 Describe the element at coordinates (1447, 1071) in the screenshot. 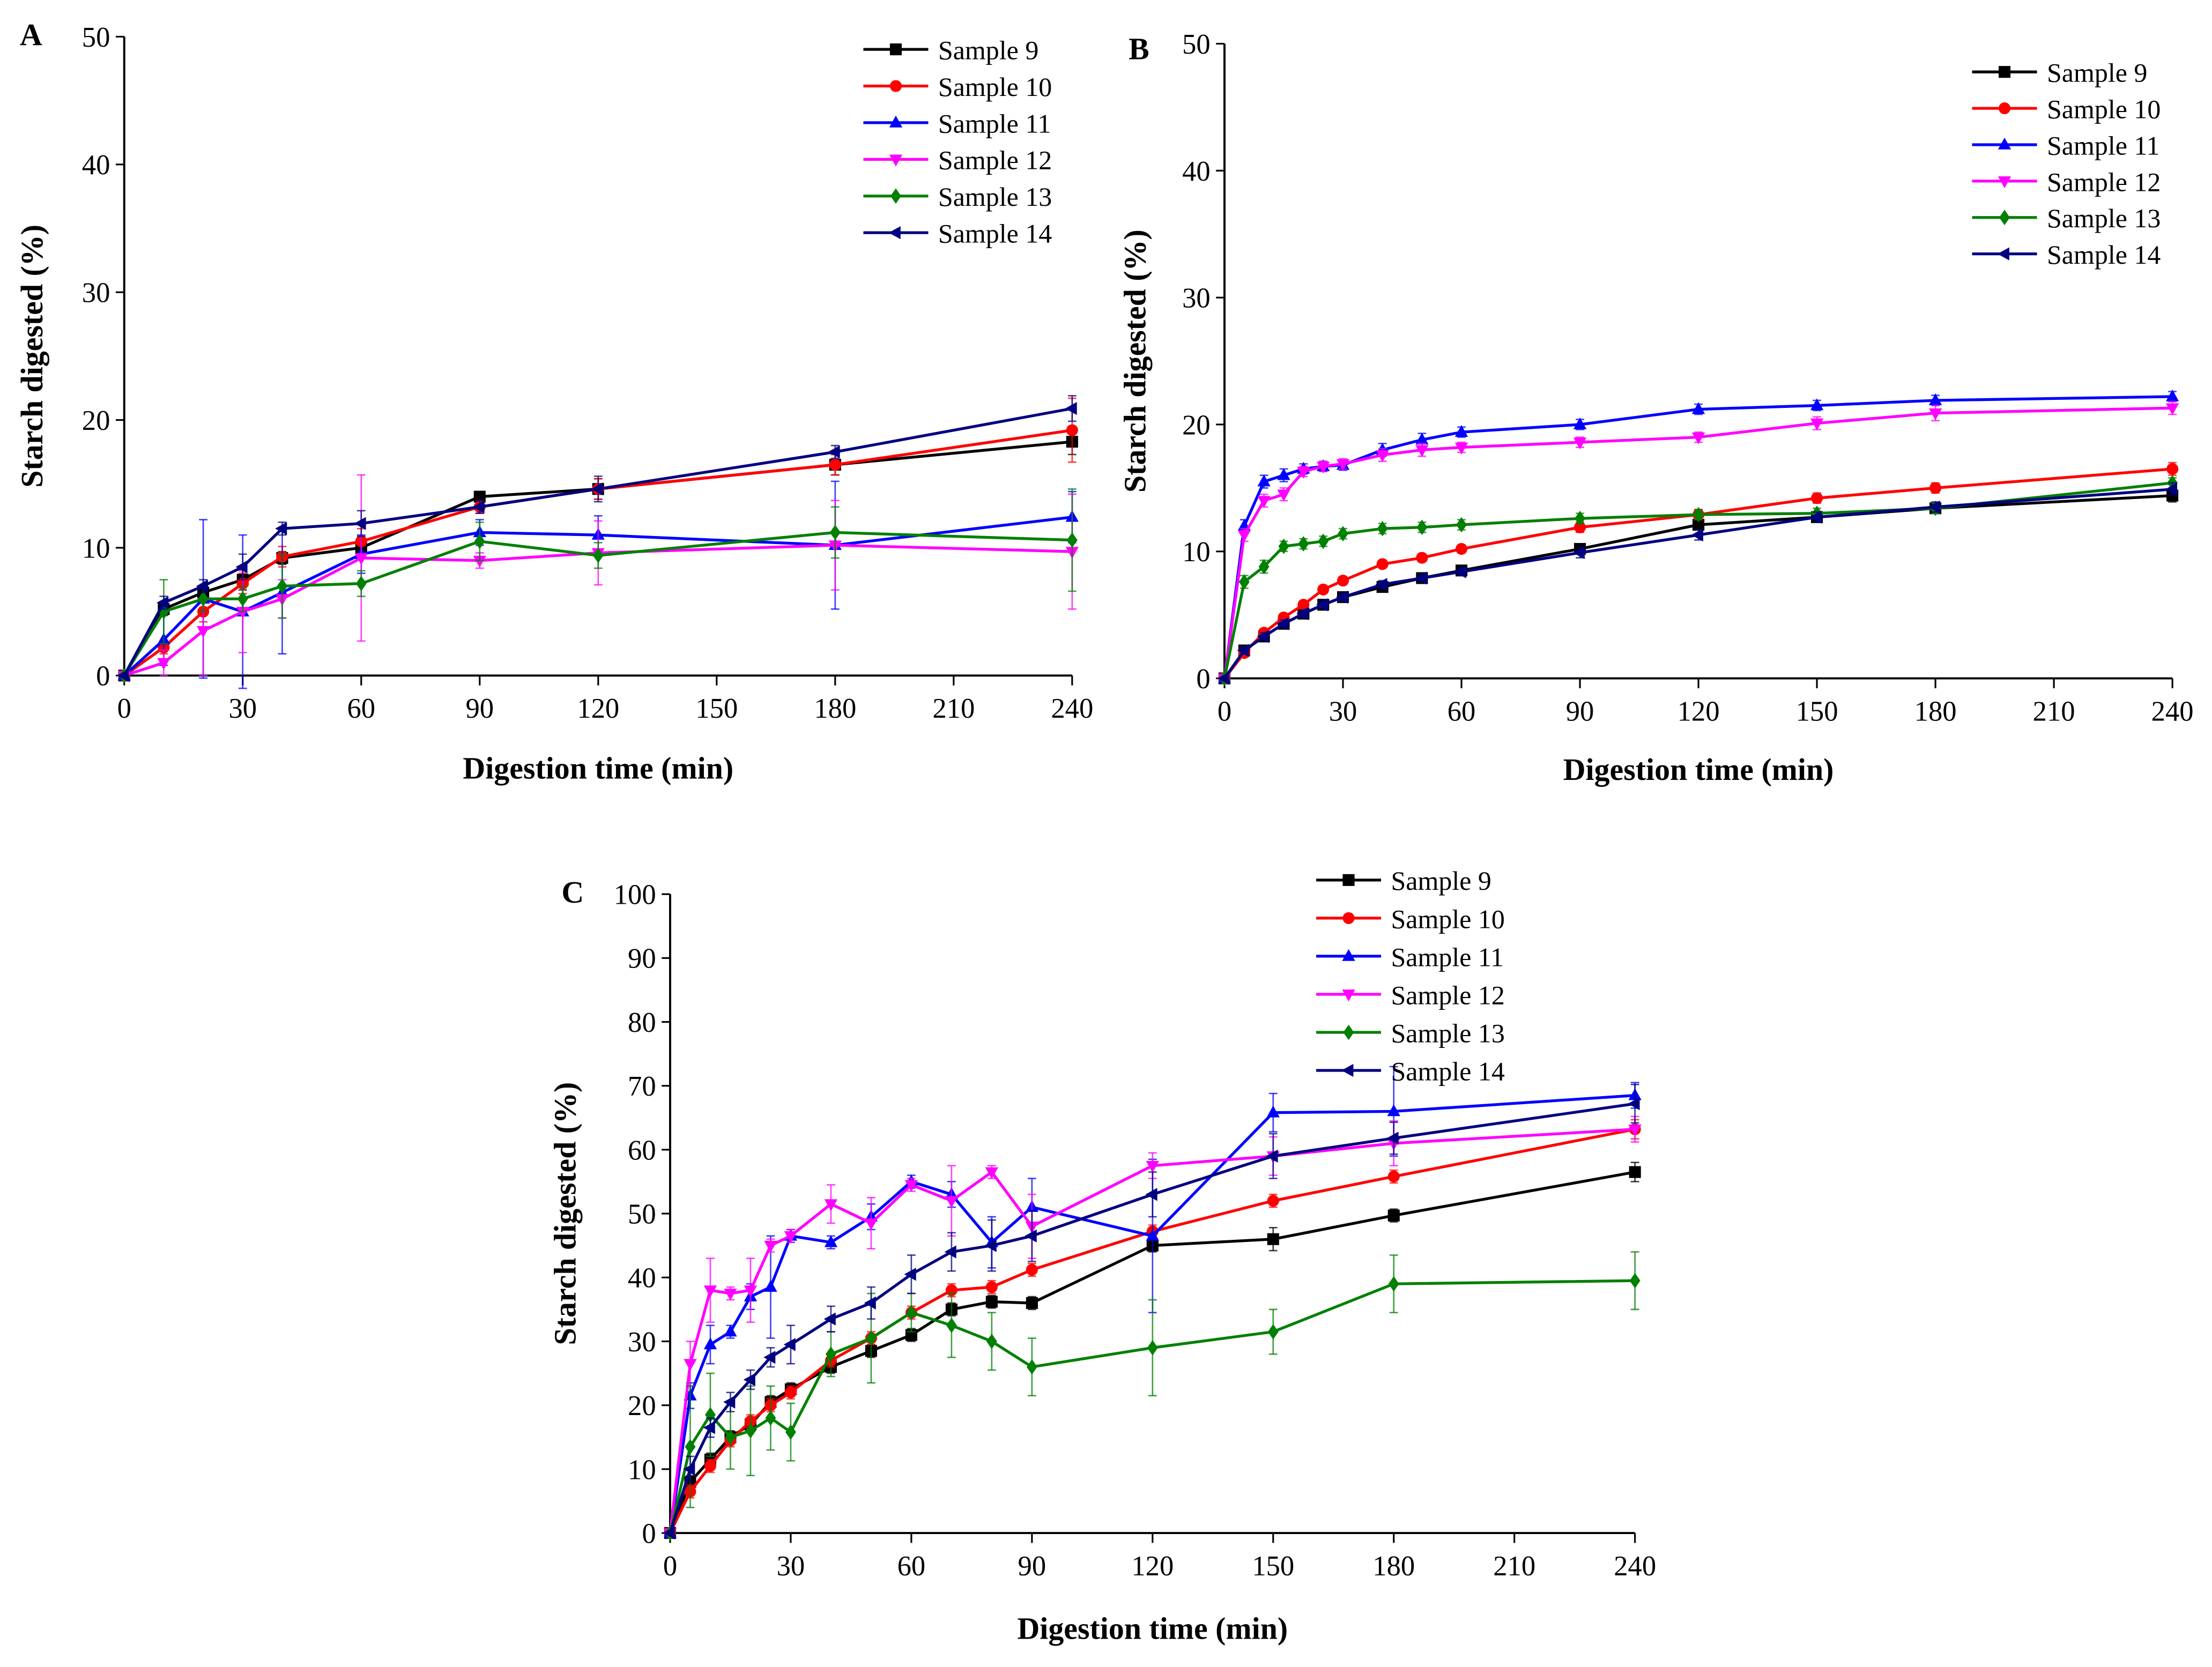

I see `legend-label: Sample 14` at that location.